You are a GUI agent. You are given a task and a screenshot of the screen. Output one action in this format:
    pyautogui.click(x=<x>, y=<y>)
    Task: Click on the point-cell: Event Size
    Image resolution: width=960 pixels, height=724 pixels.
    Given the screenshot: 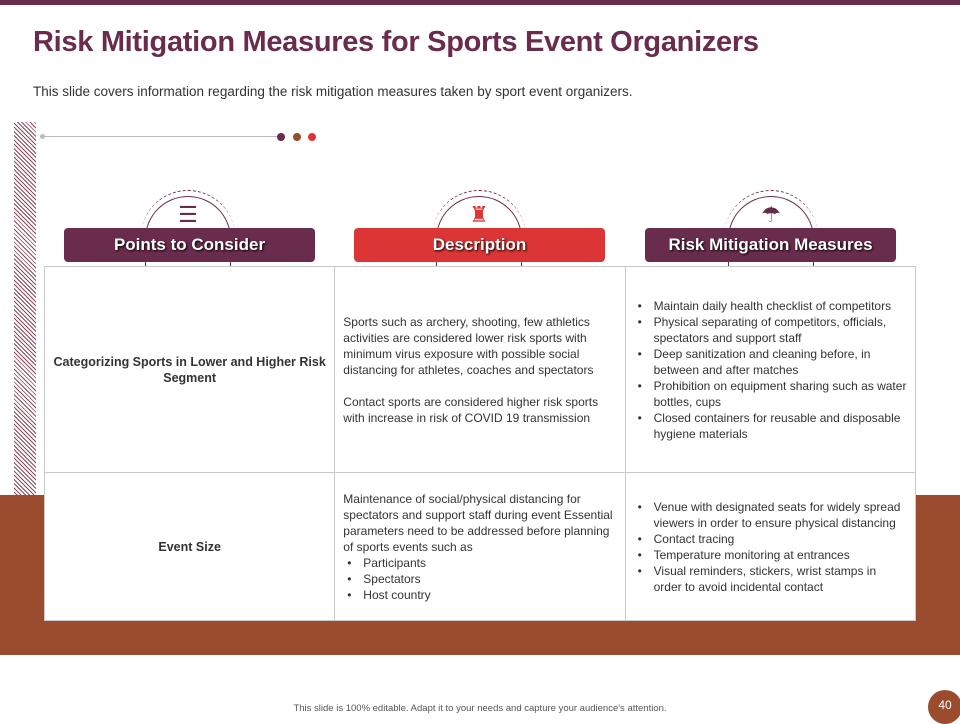 What is the action you would take?
    pyautogui.click(x=189, y=546)
    